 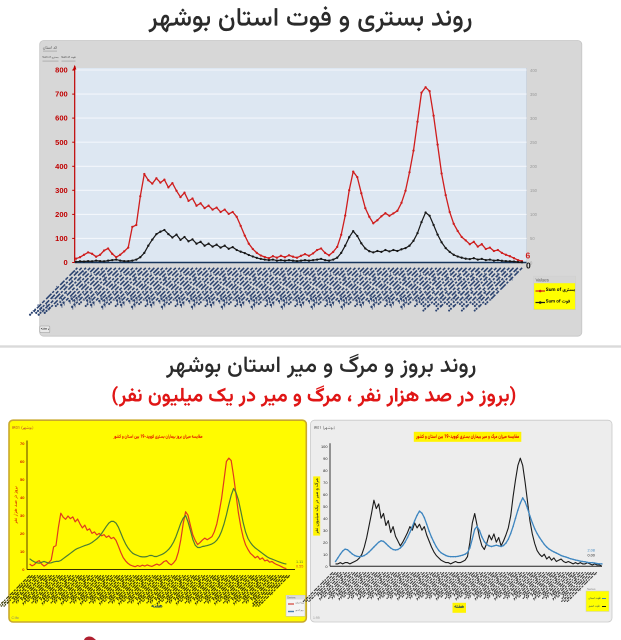 What do you see at coordinates (299, 567) in the screenshot?
I see `svg-text: 0.55` at bounding box center [299, 567].